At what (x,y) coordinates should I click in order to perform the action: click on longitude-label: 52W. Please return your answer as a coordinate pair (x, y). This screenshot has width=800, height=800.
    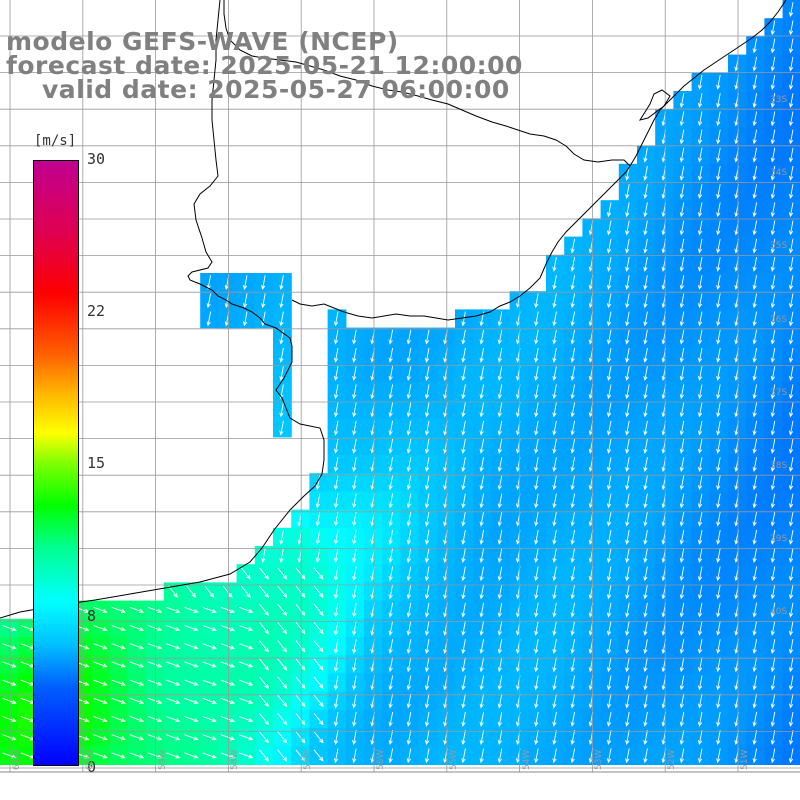
    Looking at the image, I should click on (672, 759).